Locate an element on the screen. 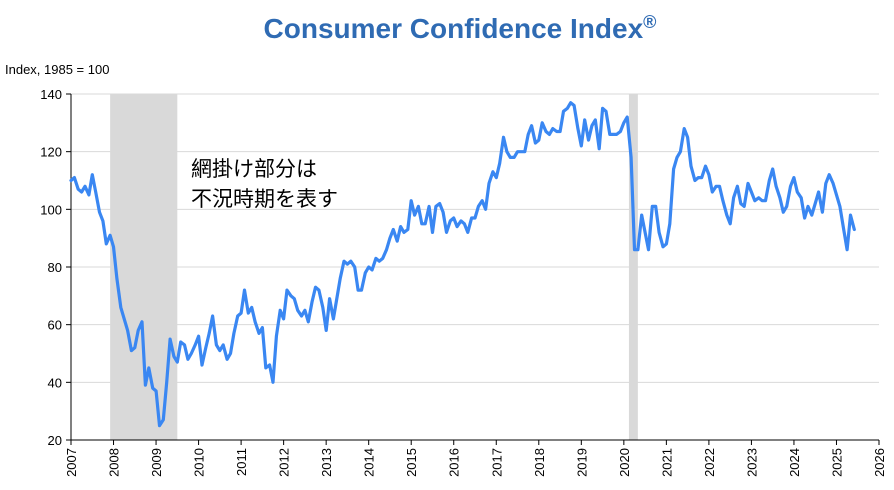  x-tick-label-2025: 2025 is located at coordinates (836, 462).